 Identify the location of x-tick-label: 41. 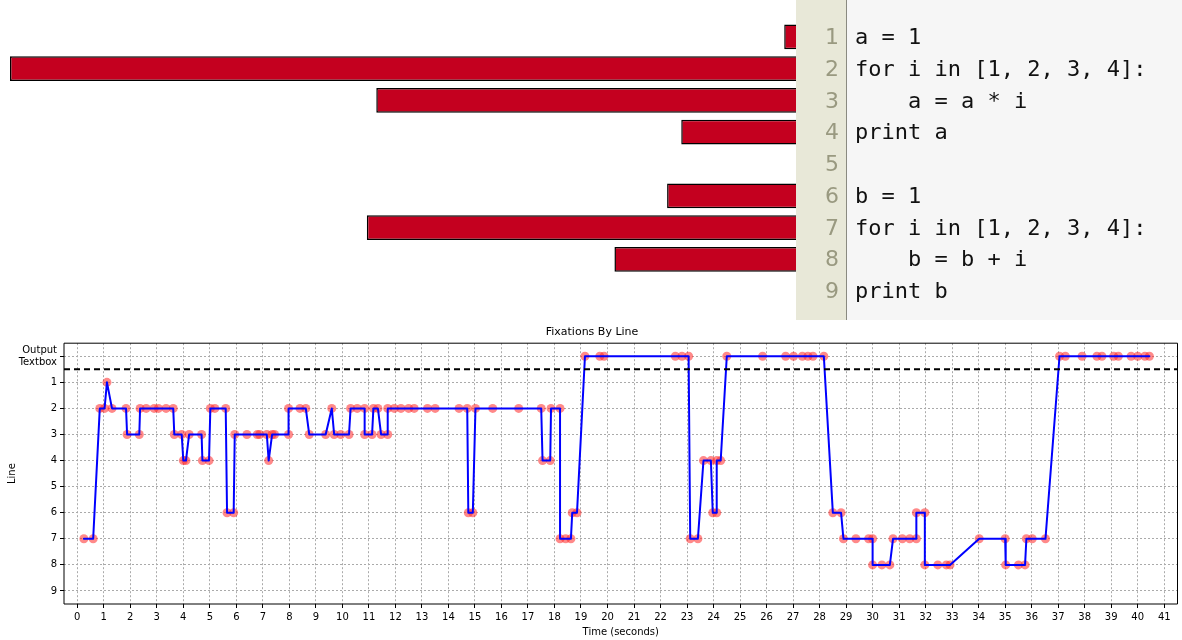
(1164, 616).